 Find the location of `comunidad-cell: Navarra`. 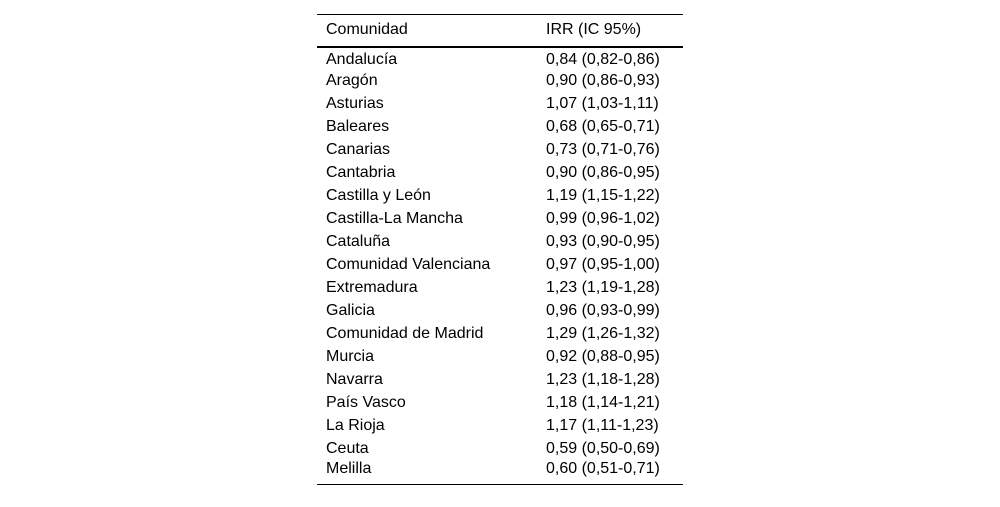

comunidad-cell: Navarra is located at coordinates (354, 379).